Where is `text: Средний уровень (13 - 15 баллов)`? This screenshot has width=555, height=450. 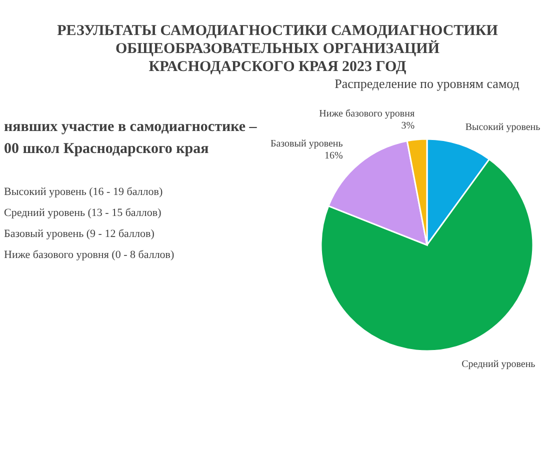 text: Средний уровень (13 - 15 баллов) is located at coordinates (83, 213).